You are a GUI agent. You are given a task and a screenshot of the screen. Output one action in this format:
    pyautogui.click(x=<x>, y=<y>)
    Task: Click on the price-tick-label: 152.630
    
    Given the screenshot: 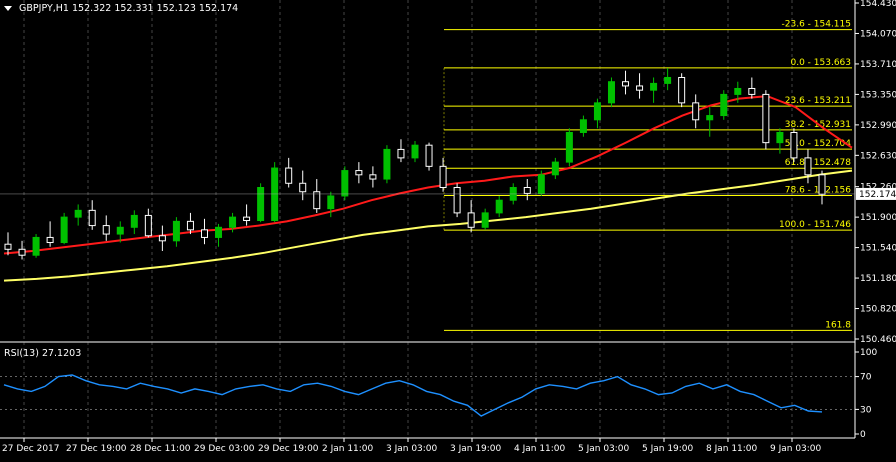 What is the action you would take?
    pyautogui.click(x=878, y=156)
    